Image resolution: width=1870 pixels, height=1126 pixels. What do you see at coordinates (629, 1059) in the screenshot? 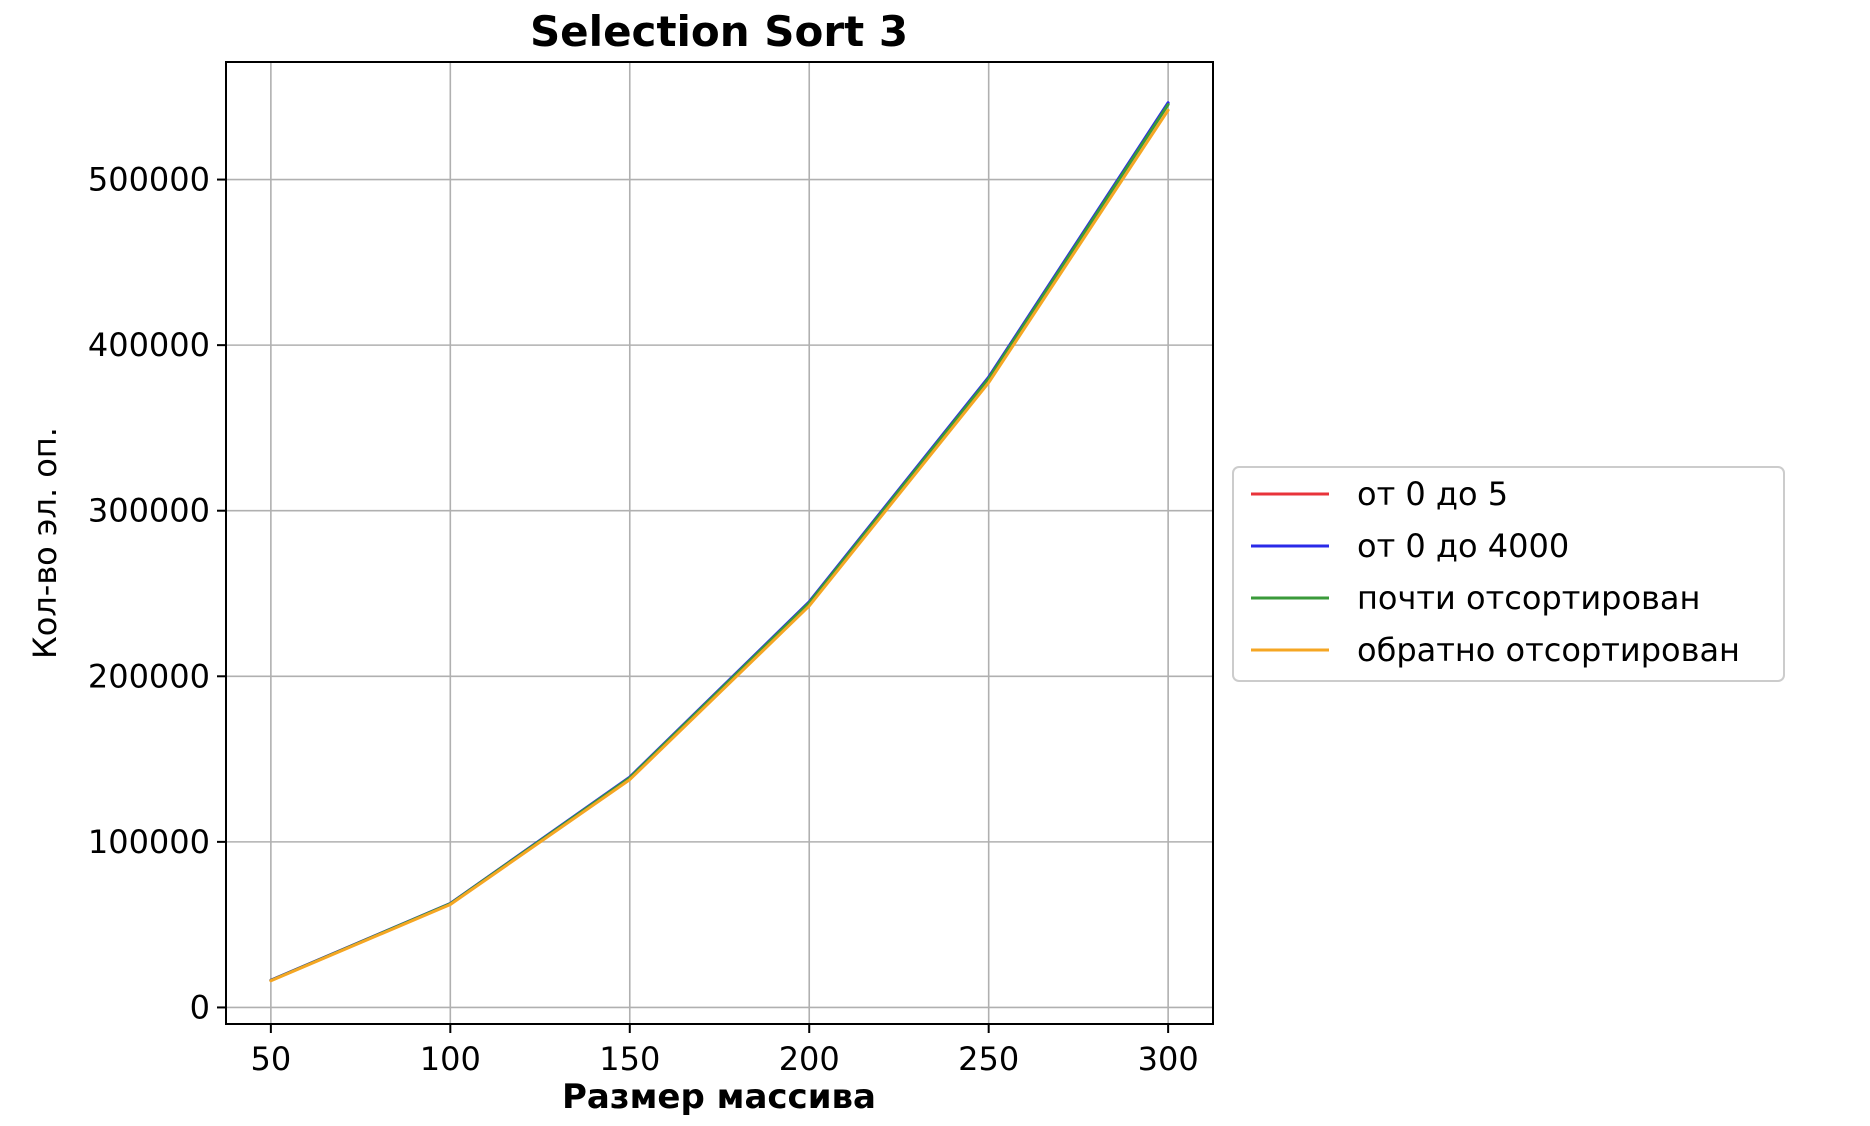
I see `x-tick-label: 150` at bounding box center [629, 1059].